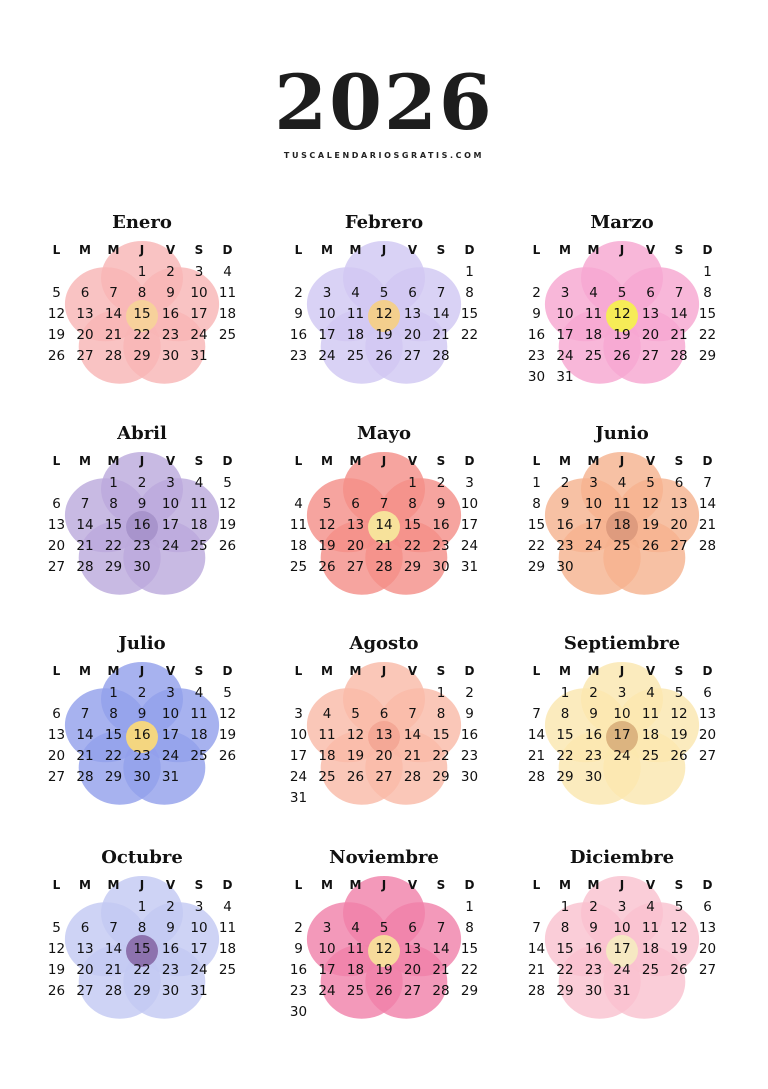 The height and width of the screenshot is (1089, 768). I want to click on website-label: TUSCALENDARIOSGRATIS.COM, so click(384, 155).